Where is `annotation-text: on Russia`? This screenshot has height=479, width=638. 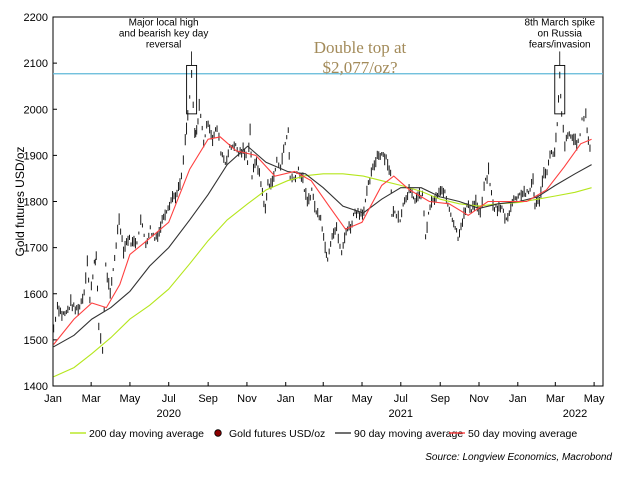 annotation-text: on Russia is located at coordinates (560, 33).